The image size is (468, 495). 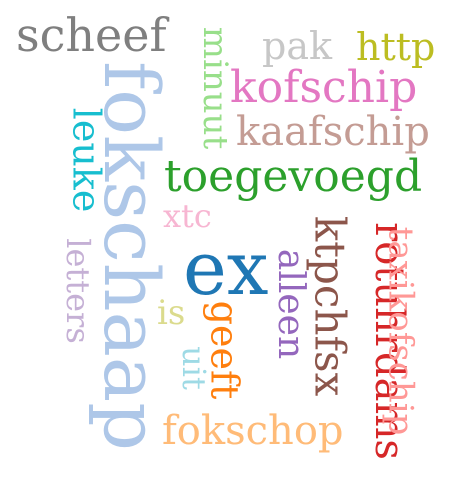 I want to click on word-letters: letters, so click(x=77, y=291).